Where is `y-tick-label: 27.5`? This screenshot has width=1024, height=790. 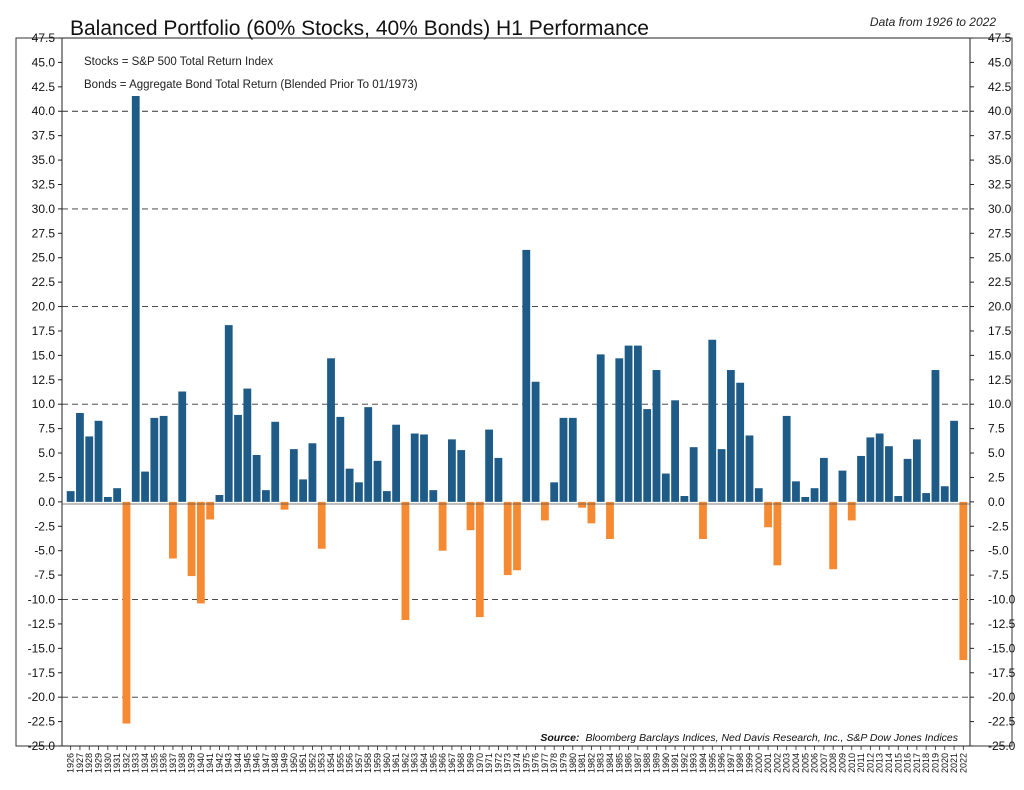 y-tick-label: 27.5 is located at coordinates (1000, 233).